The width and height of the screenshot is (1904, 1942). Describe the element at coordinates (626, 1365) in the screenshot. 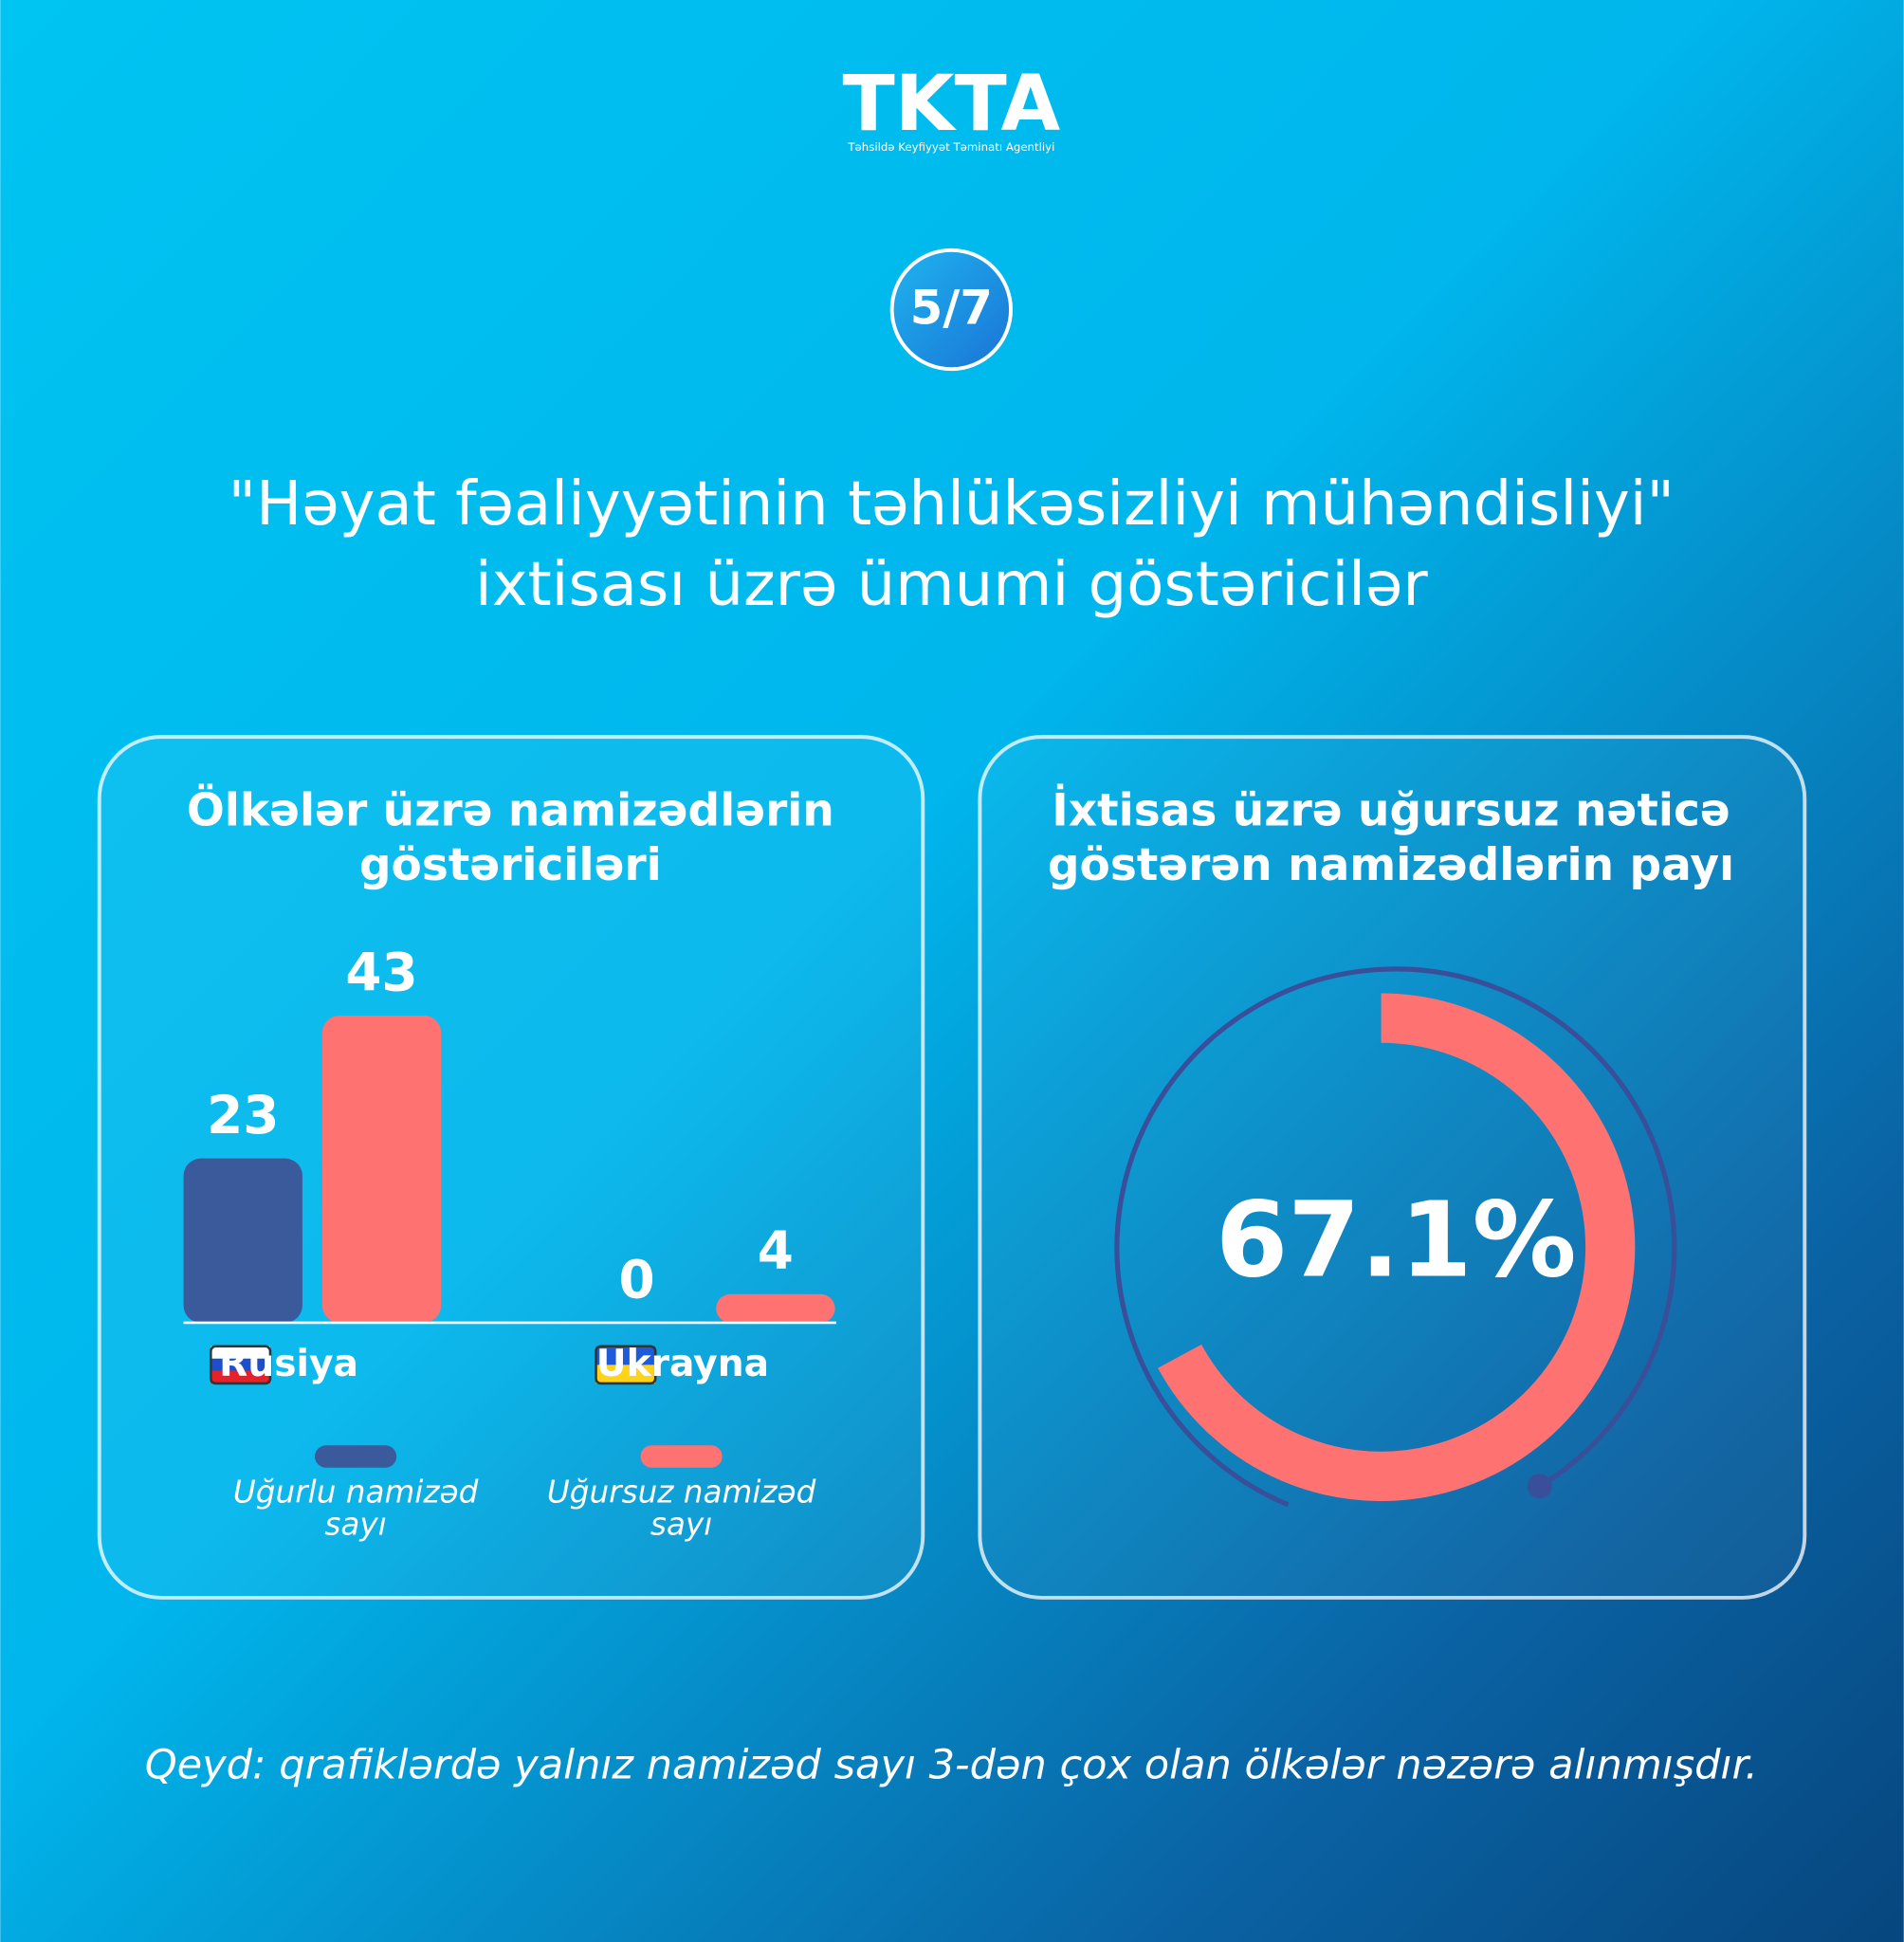

I see `flag-ukraine` at that location.